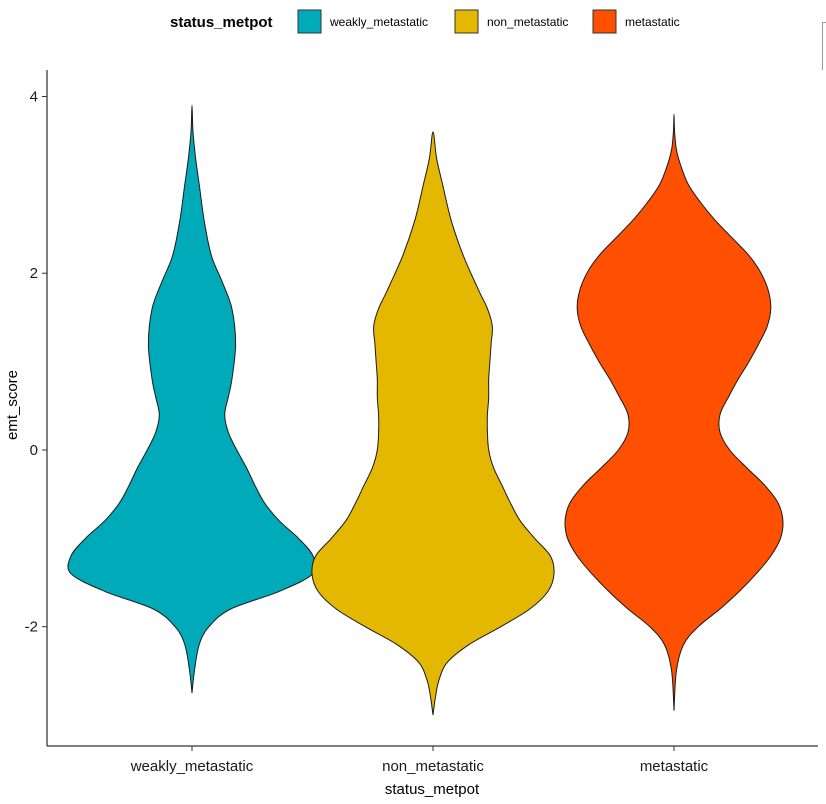  What do you see at coordinates (378, 22) in the screenshot?
I see `legend-label-weakly-metastatic: weakly_metastatic` at bounding box center [378, 22].